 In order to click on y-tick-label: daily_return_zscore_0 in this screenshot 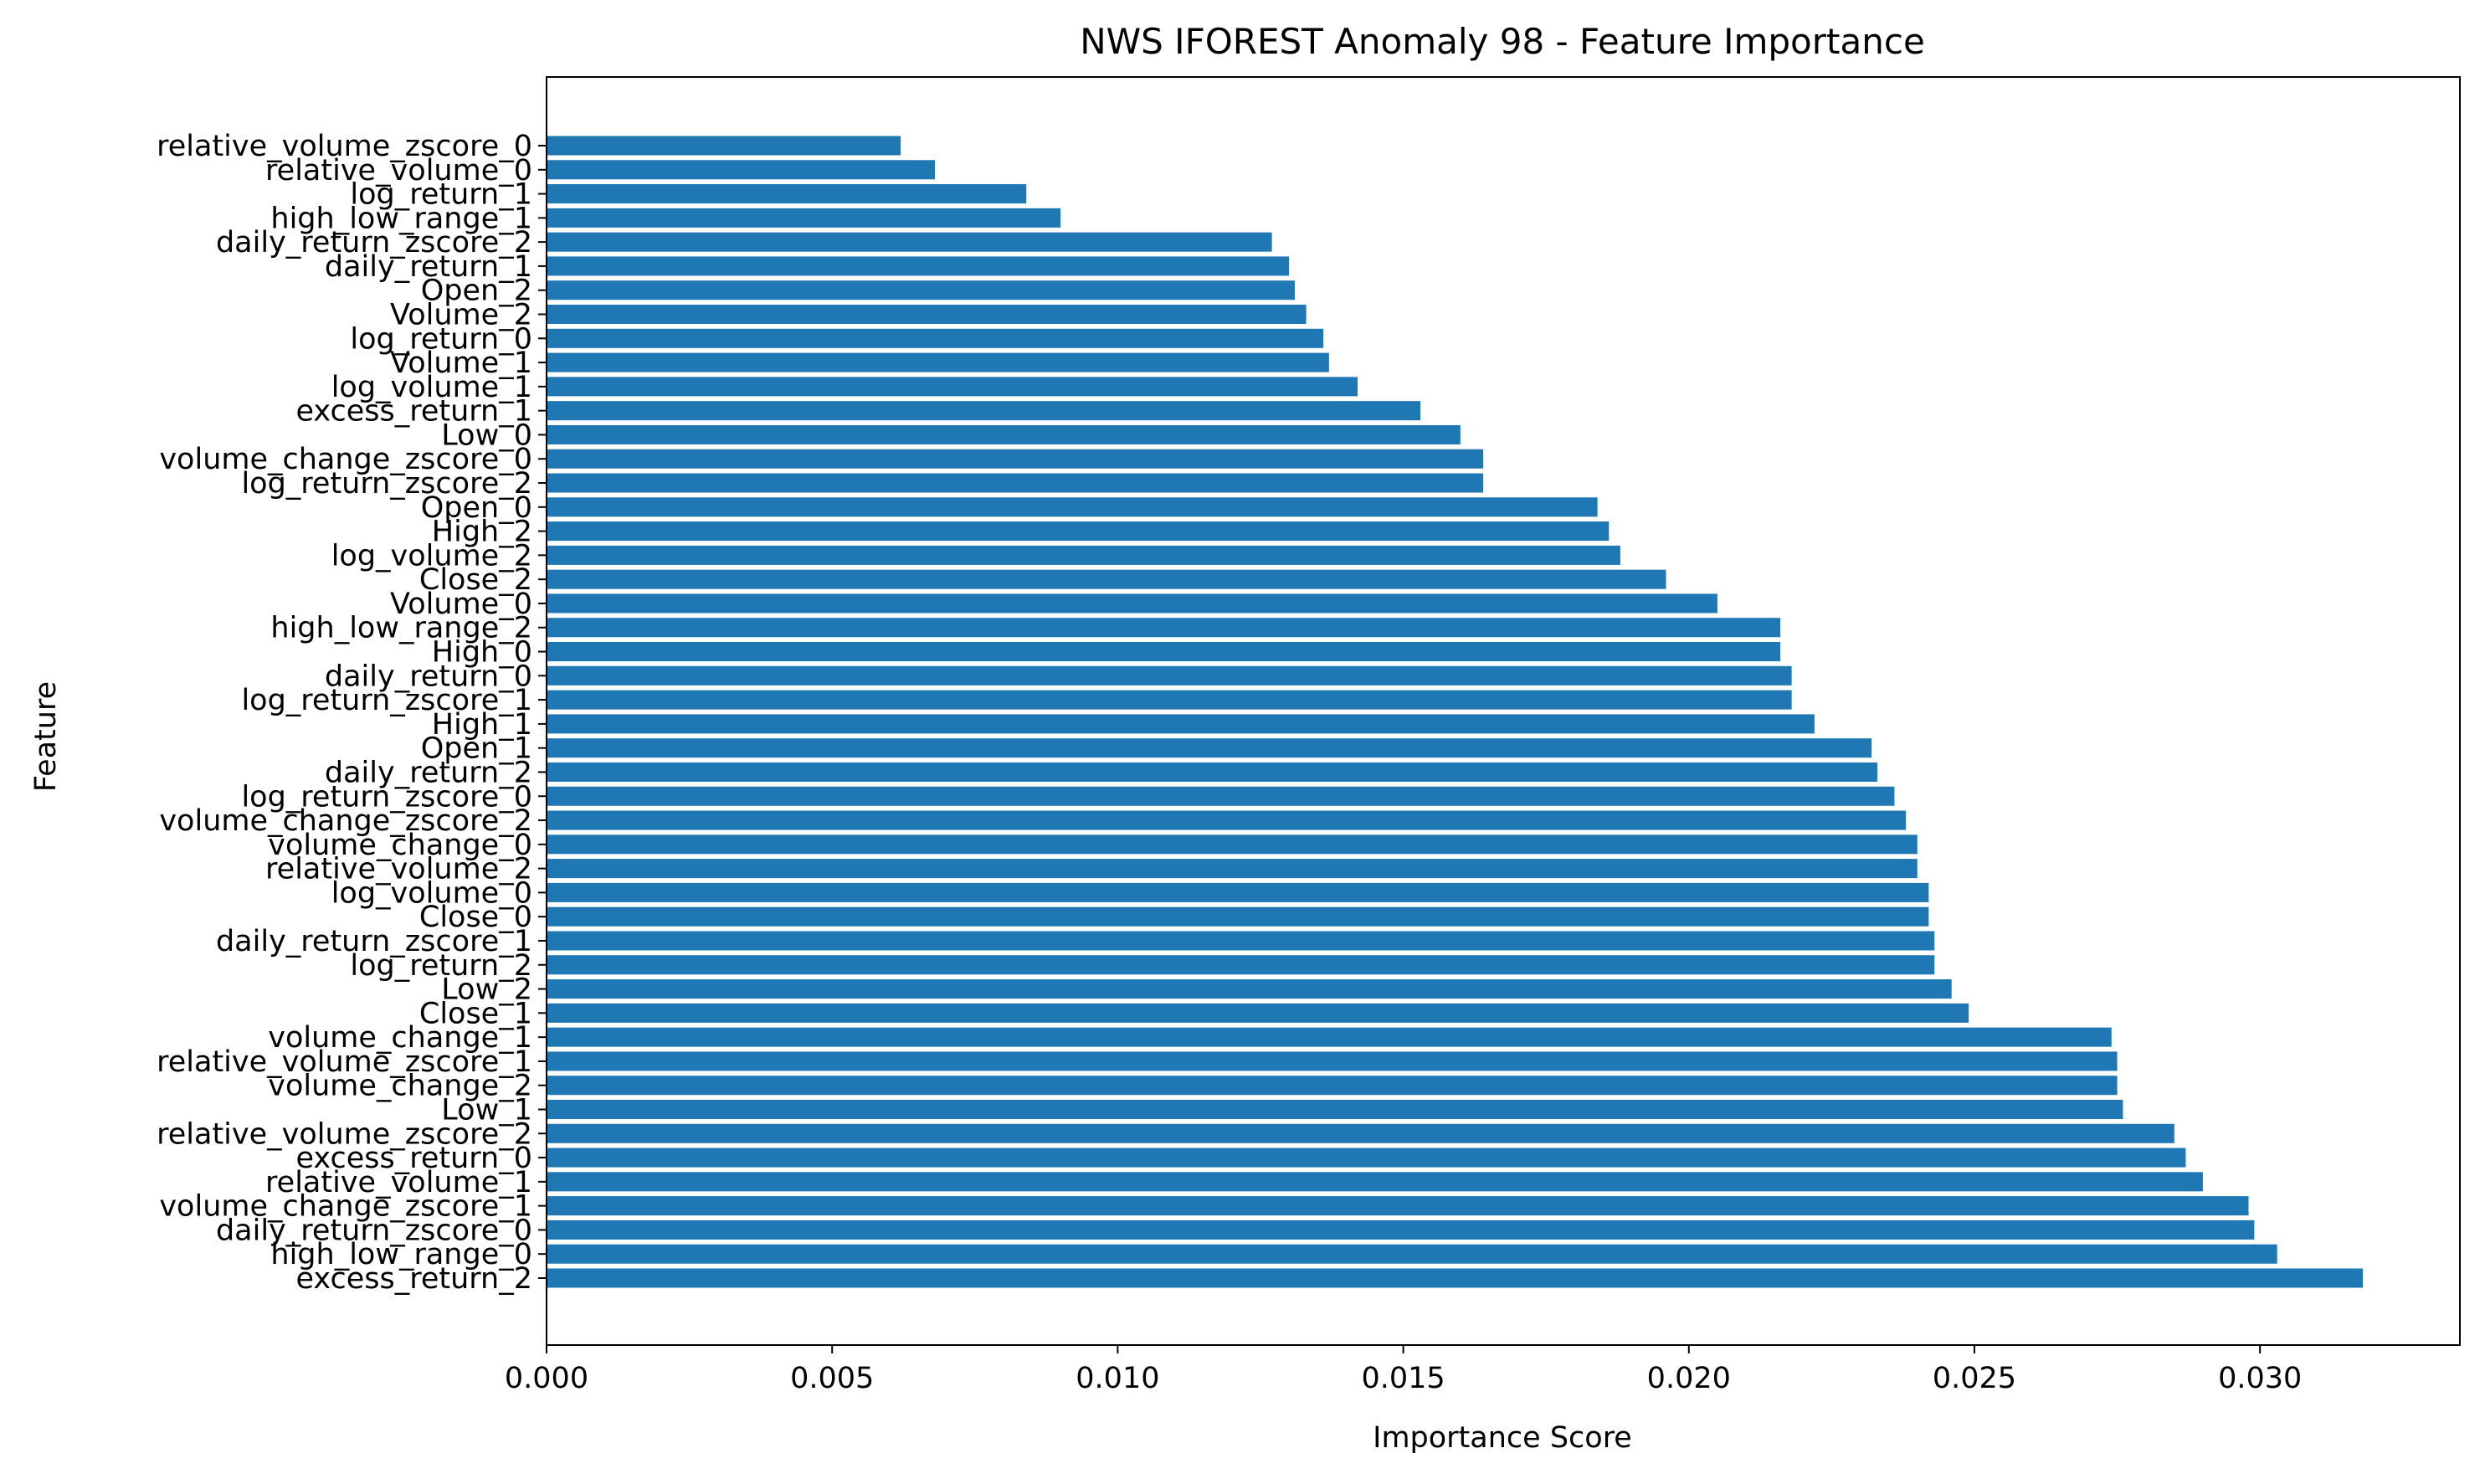, I will do `click(374, 1231)`.